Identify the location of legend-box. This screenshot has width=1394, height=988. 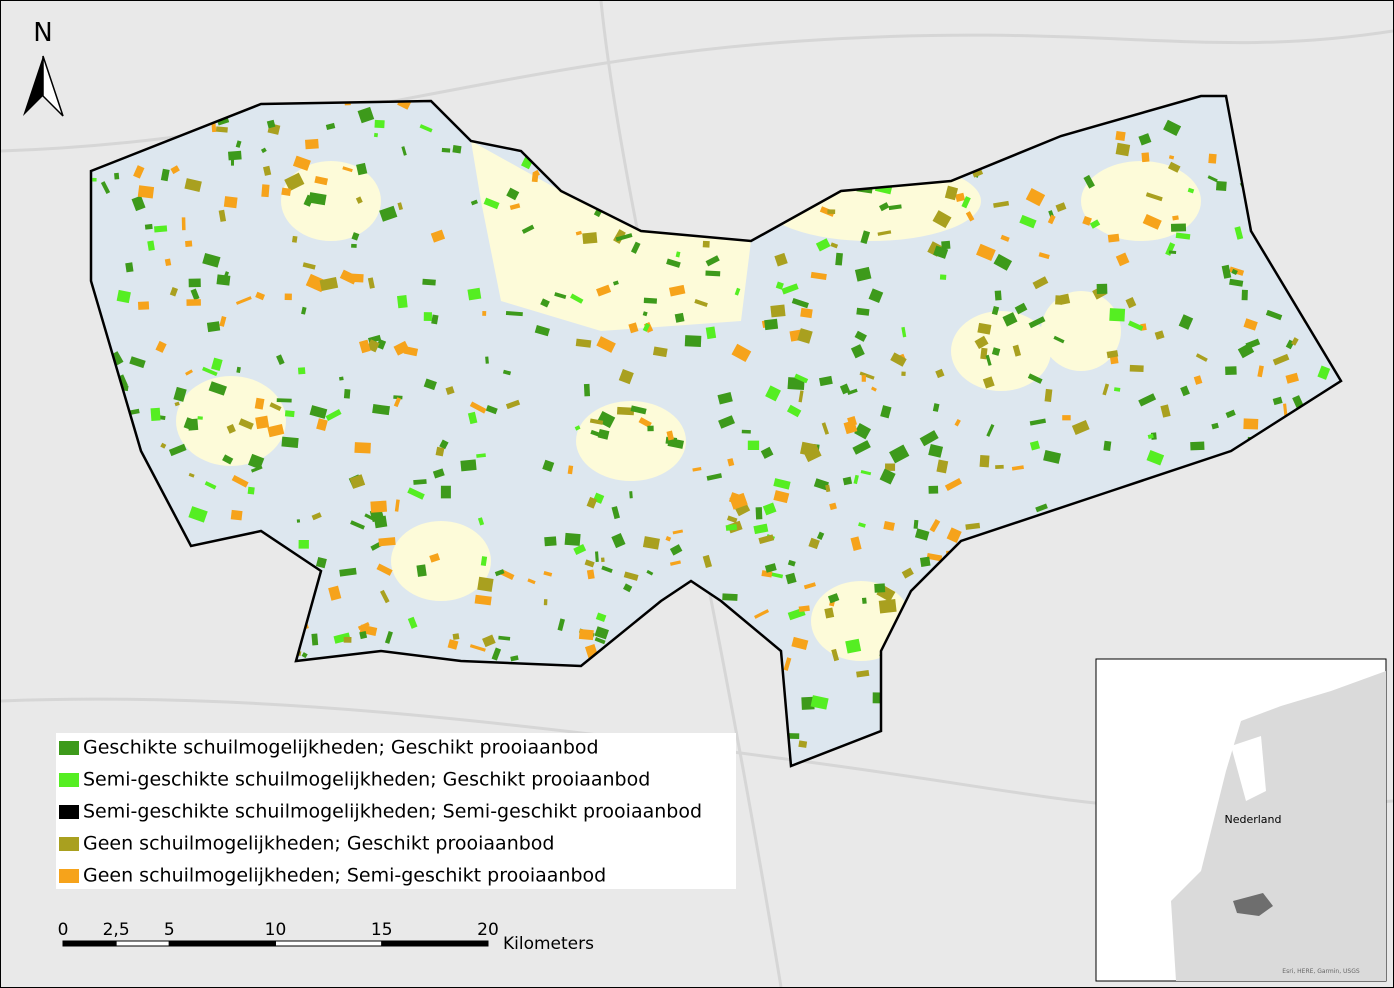
(396, 811).